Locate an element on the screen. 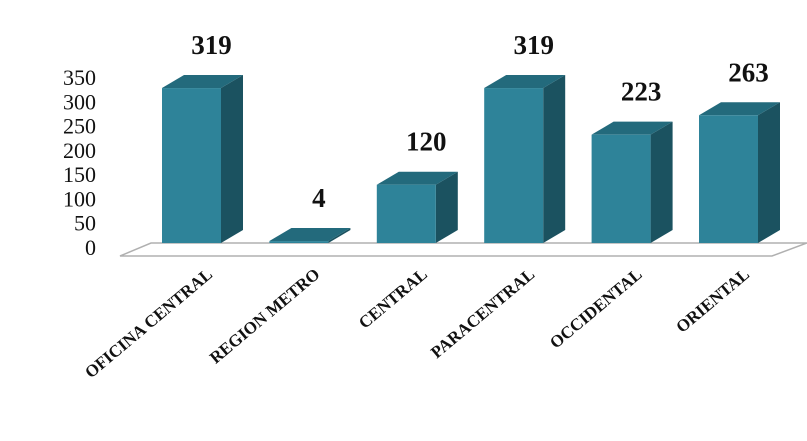 The height and width of the screenshot is (441, 807). x-category-label: OFICINA CENTRAL is located at coordinates (148, 323).